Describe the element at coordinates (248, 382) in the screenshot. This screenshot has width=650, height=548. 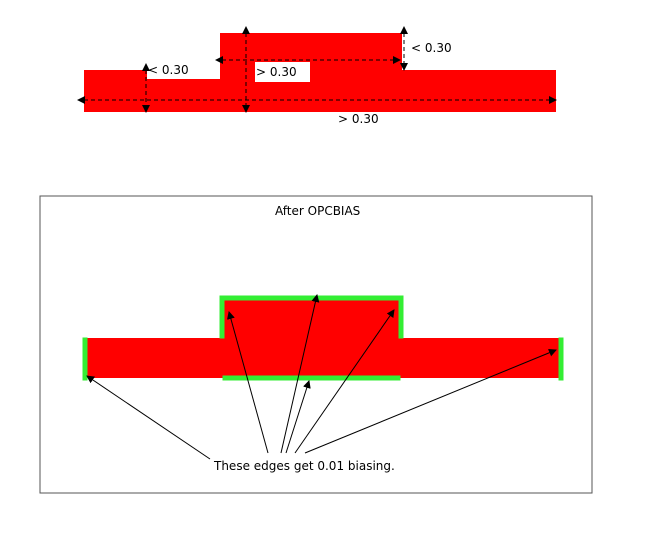
I see `arrow-to-top-left-corner` at that location.